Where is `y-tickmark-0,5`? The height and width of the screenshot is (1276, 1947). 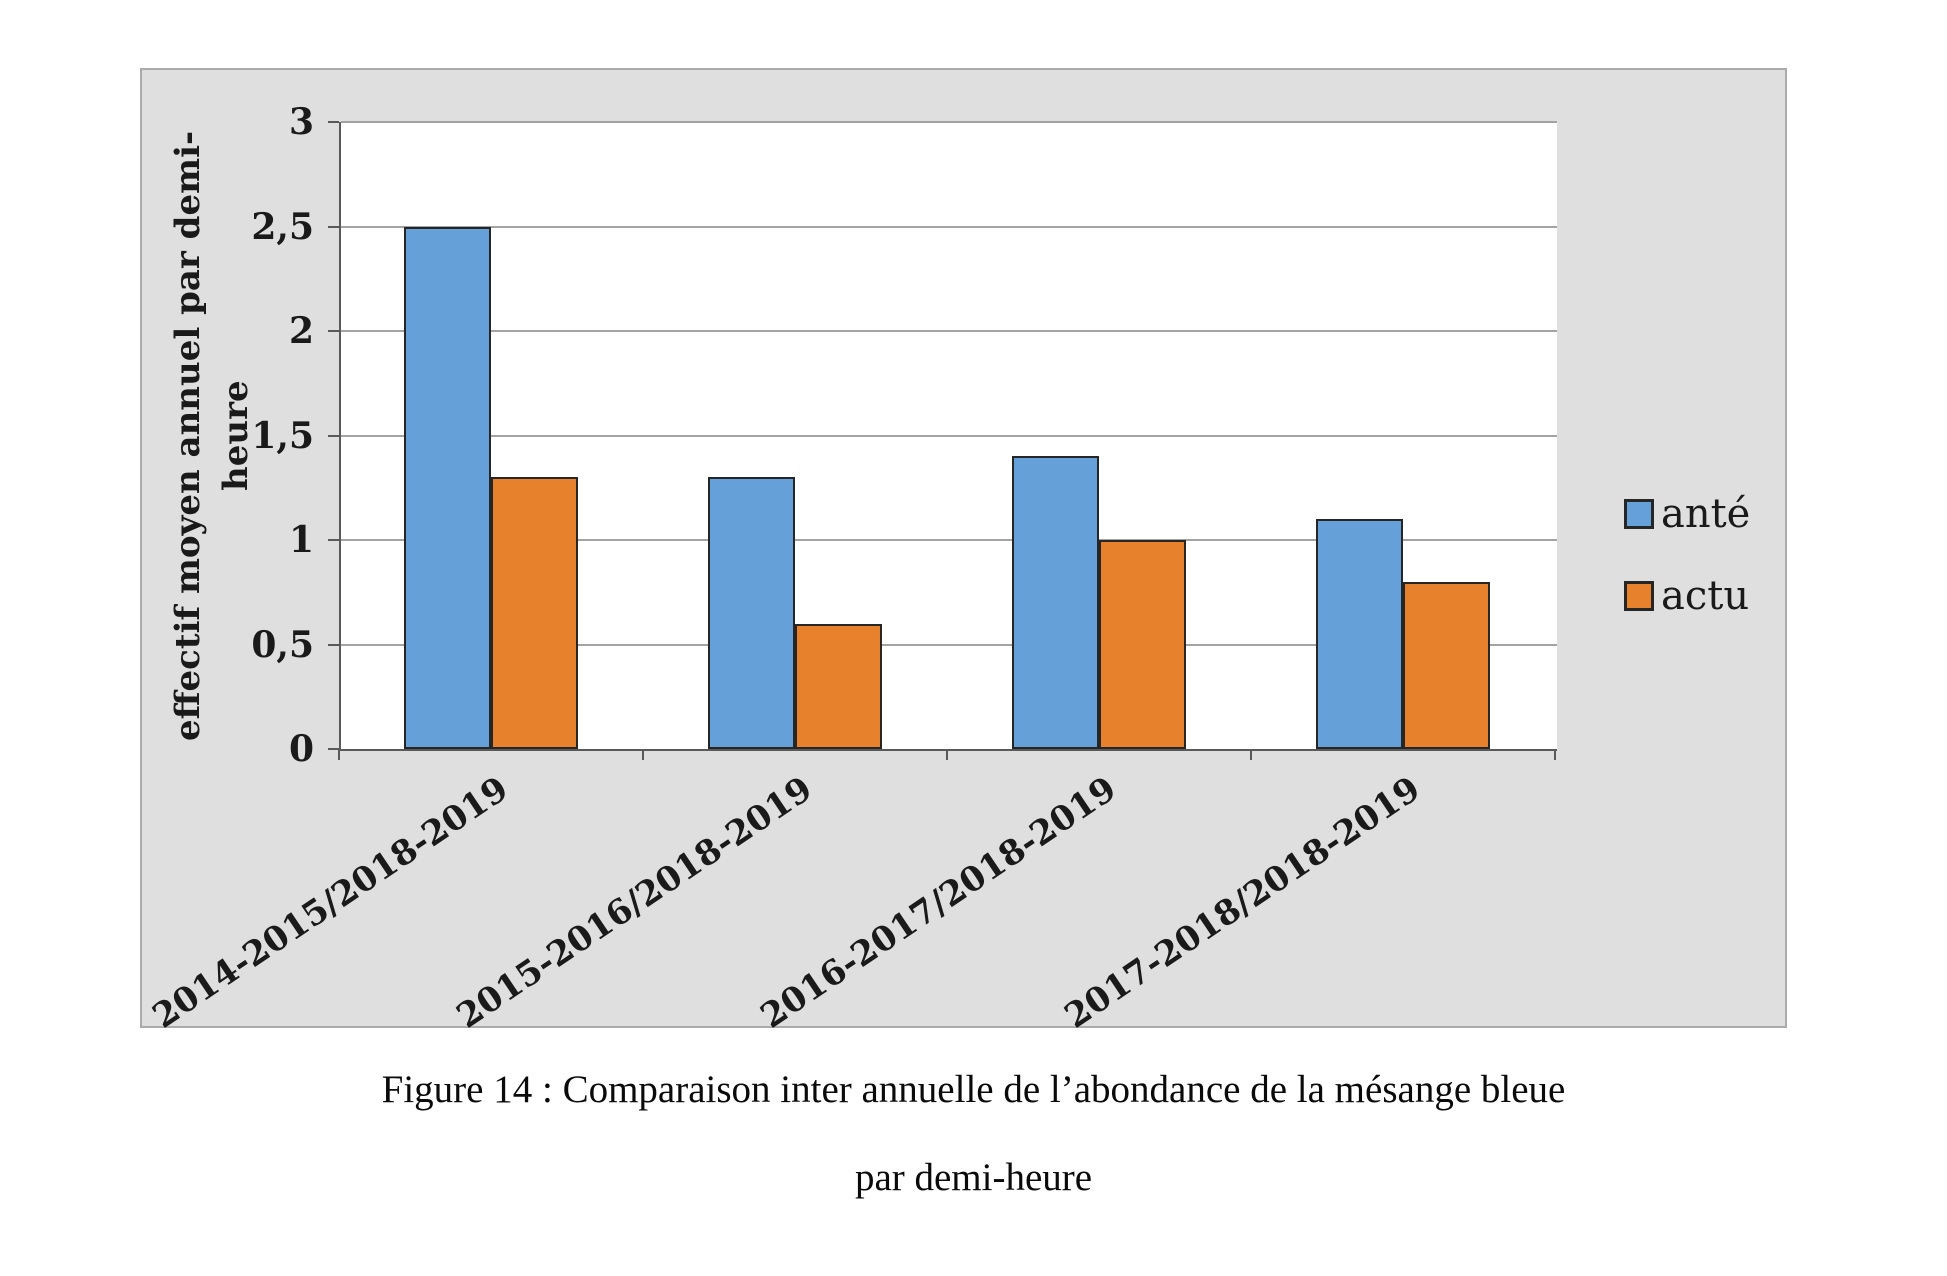 y-tickmark-0,5 is located at coordinates (333, 644).